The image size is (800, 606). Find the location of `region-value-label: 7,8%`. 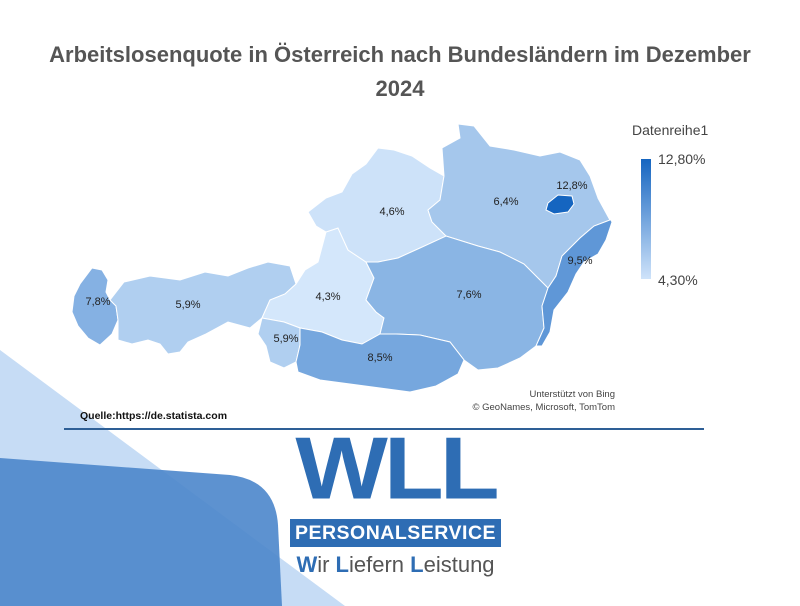

region-value-label: 7,8% is located at coordinates (97, 302).